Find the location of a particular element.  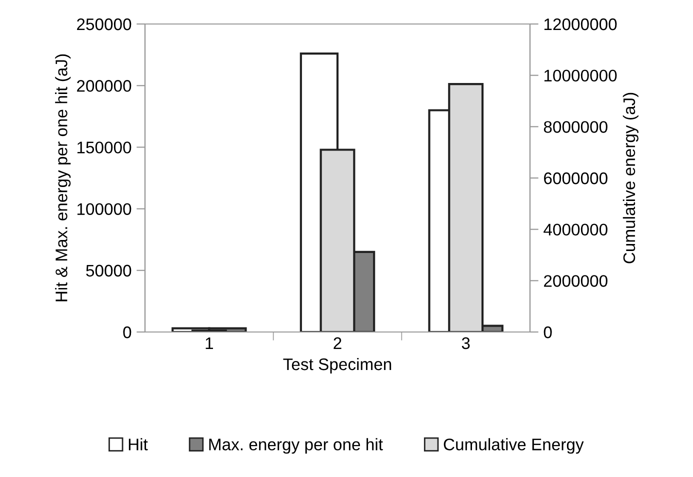

y2-tick-label: 4000000 is located at coordinates (576, 230).